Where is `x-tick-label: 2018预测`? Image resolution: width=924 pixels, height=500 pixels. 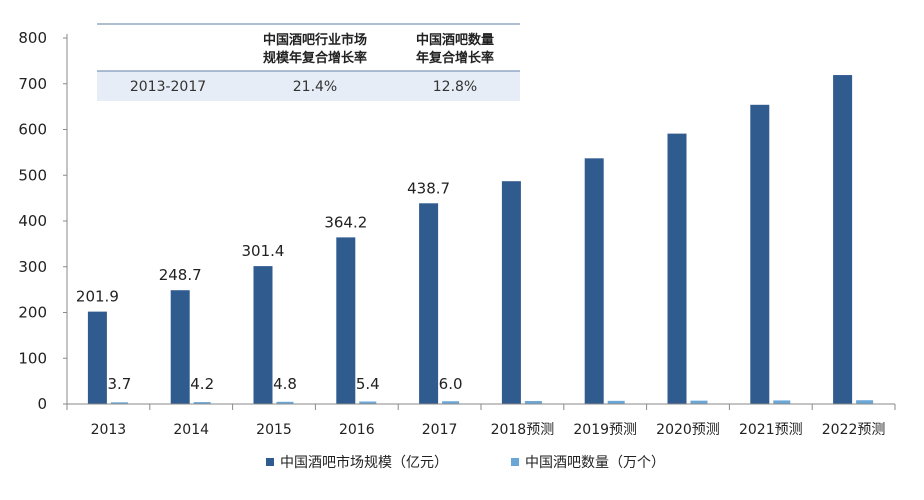 x-tick-label: 2018预测 is located at coordinates (523, 430).